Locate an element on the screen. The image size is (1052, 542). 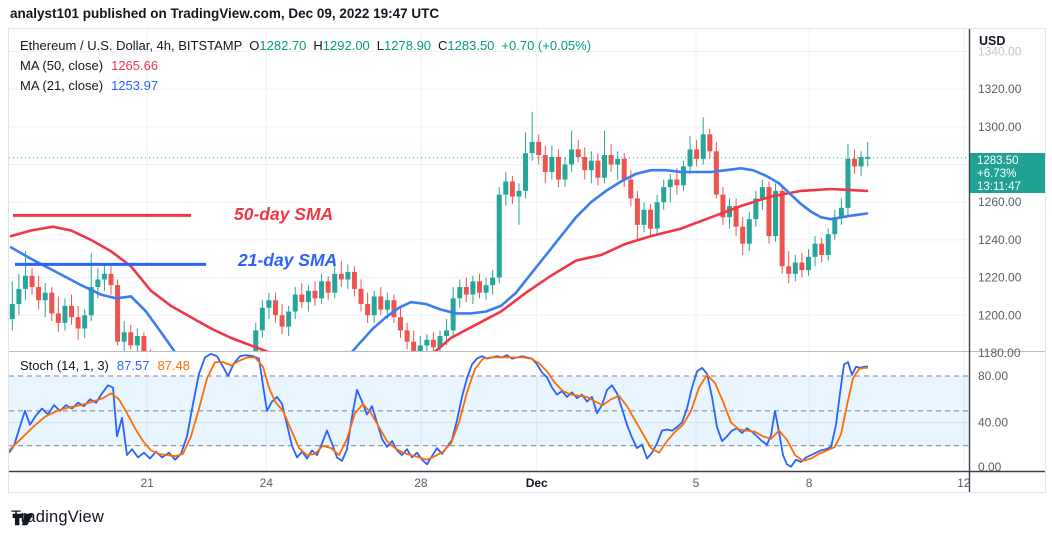
svg-text: 21-day SMA is located at coordinates (287, 260).